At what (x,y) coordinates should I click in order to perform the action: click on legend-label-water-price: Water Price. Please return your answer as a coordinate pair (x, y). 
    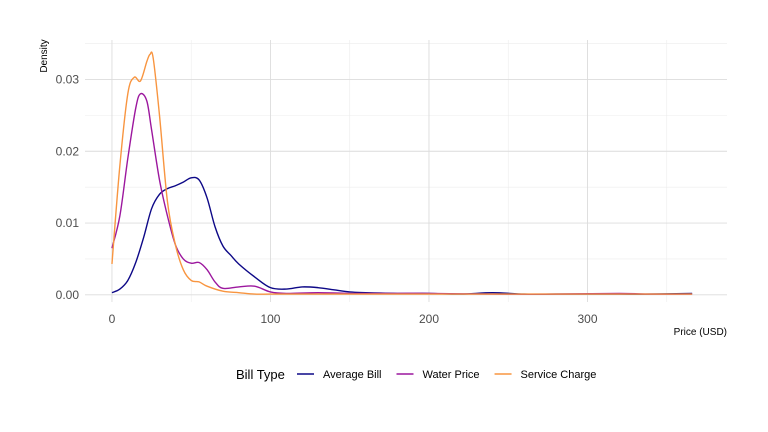
    Looking at the image, I should click on (451, 375).